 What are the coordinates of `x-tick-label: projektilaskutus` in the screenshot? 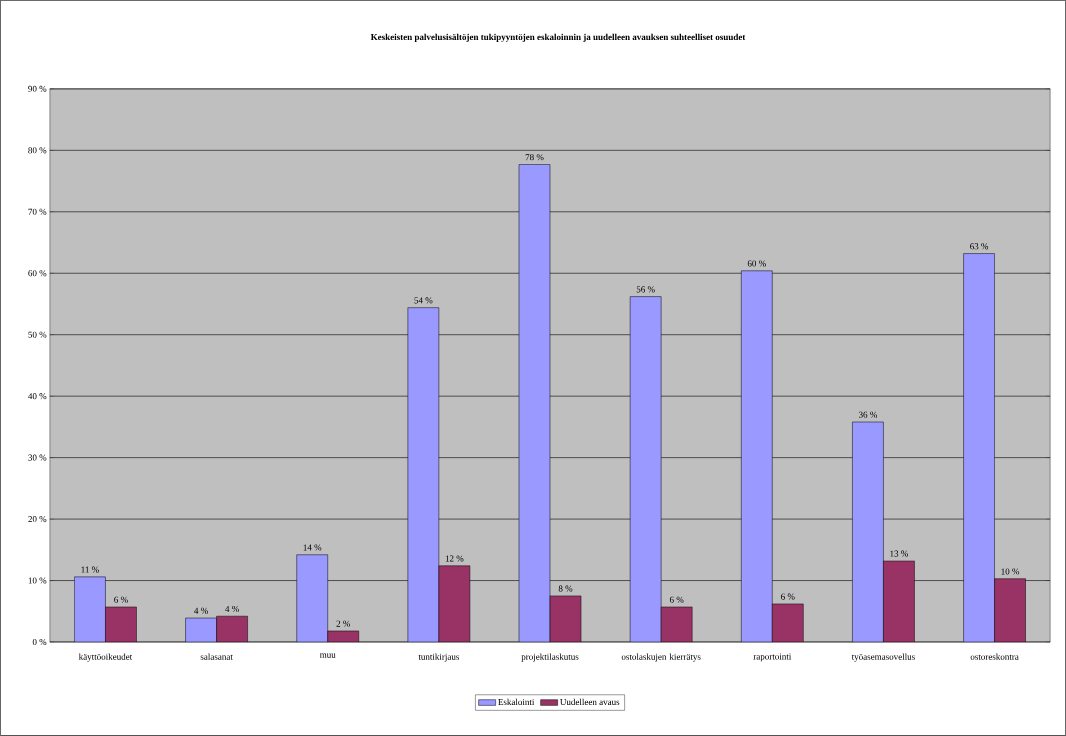 It's located at (550, 657).